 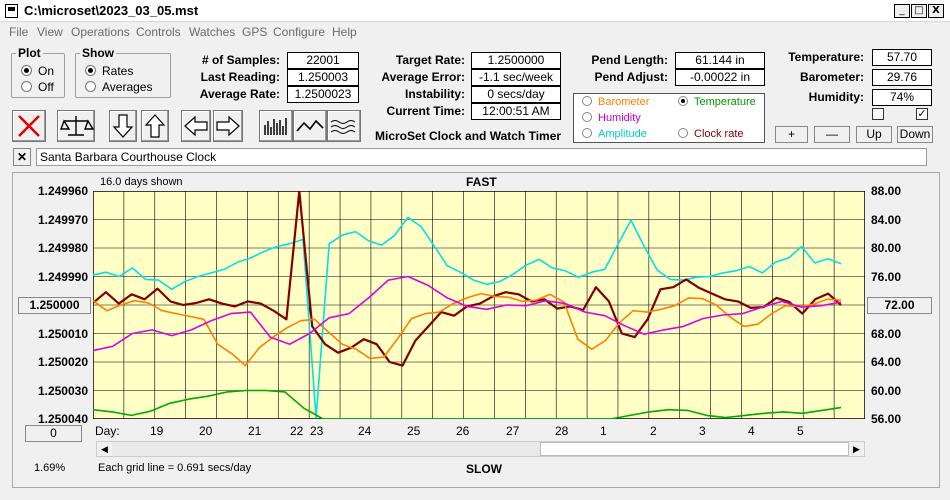 I want to click on x-tick-label: 4, so click(x=751, y=431).